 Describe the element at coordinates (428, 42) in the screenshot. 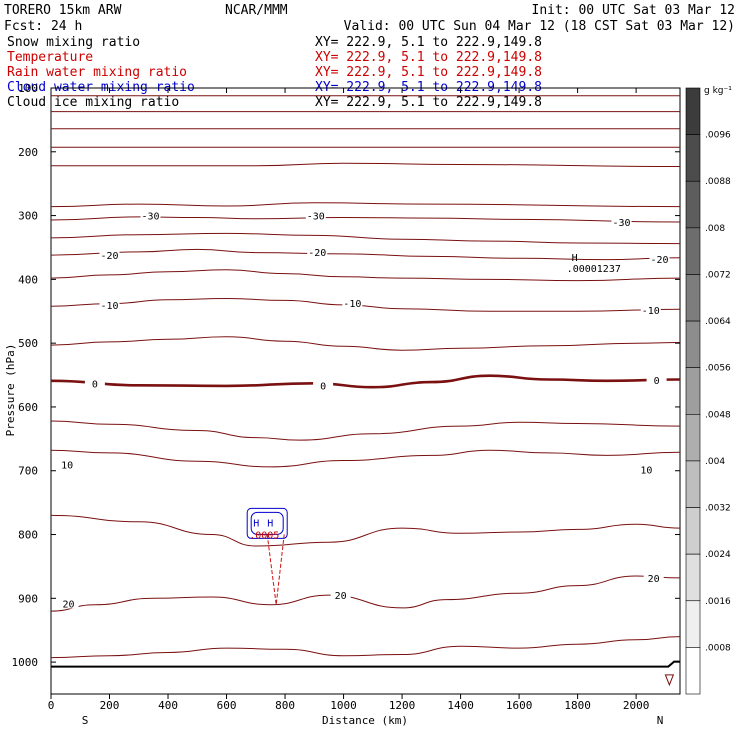

I see `legend-xy-snow: XY= 222.9, 5.1 to 222.9,149.8` at that location.